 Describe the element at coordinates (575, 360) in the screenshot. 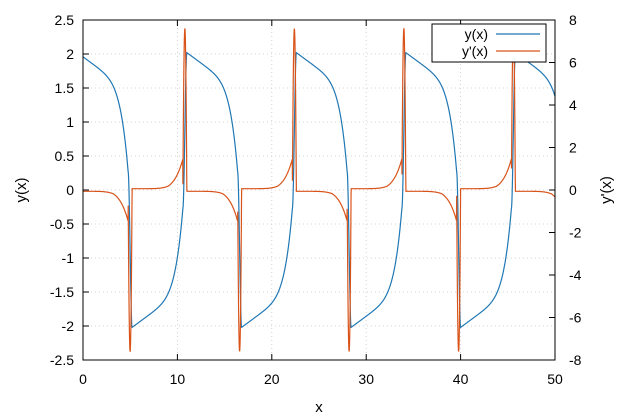

I see `y2-tick-label: -8` at that location.